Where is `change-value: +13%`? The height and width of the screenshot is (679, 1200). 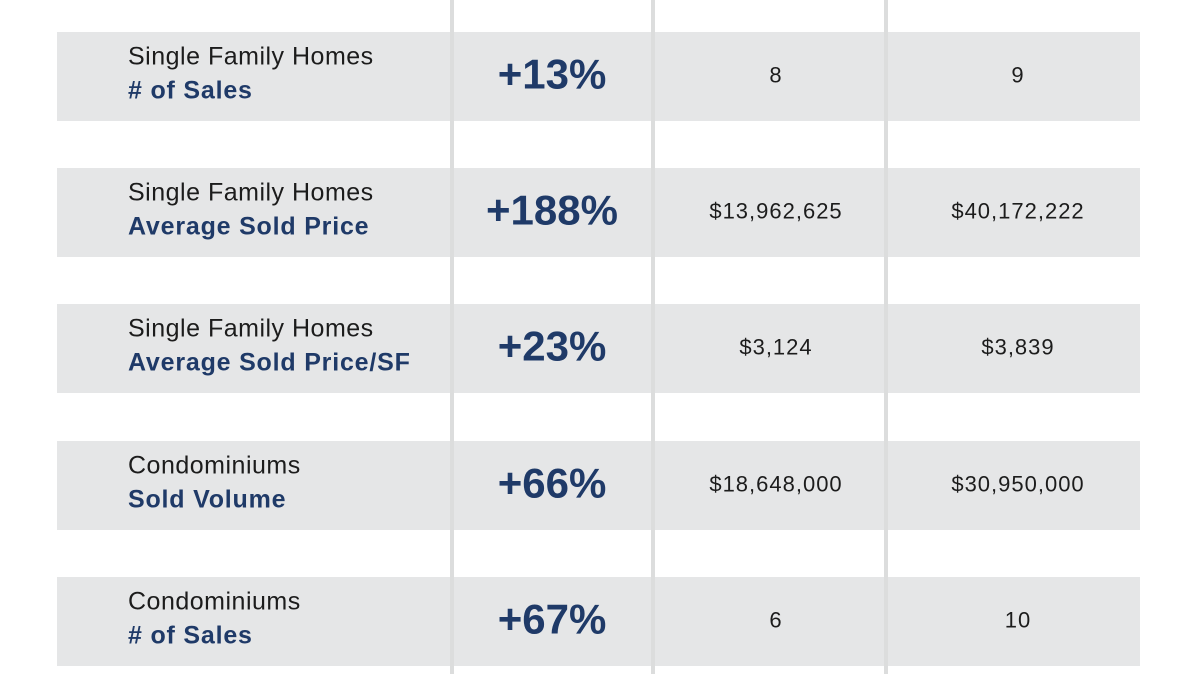 change-value: +13% is located at coordinates (552, 74).